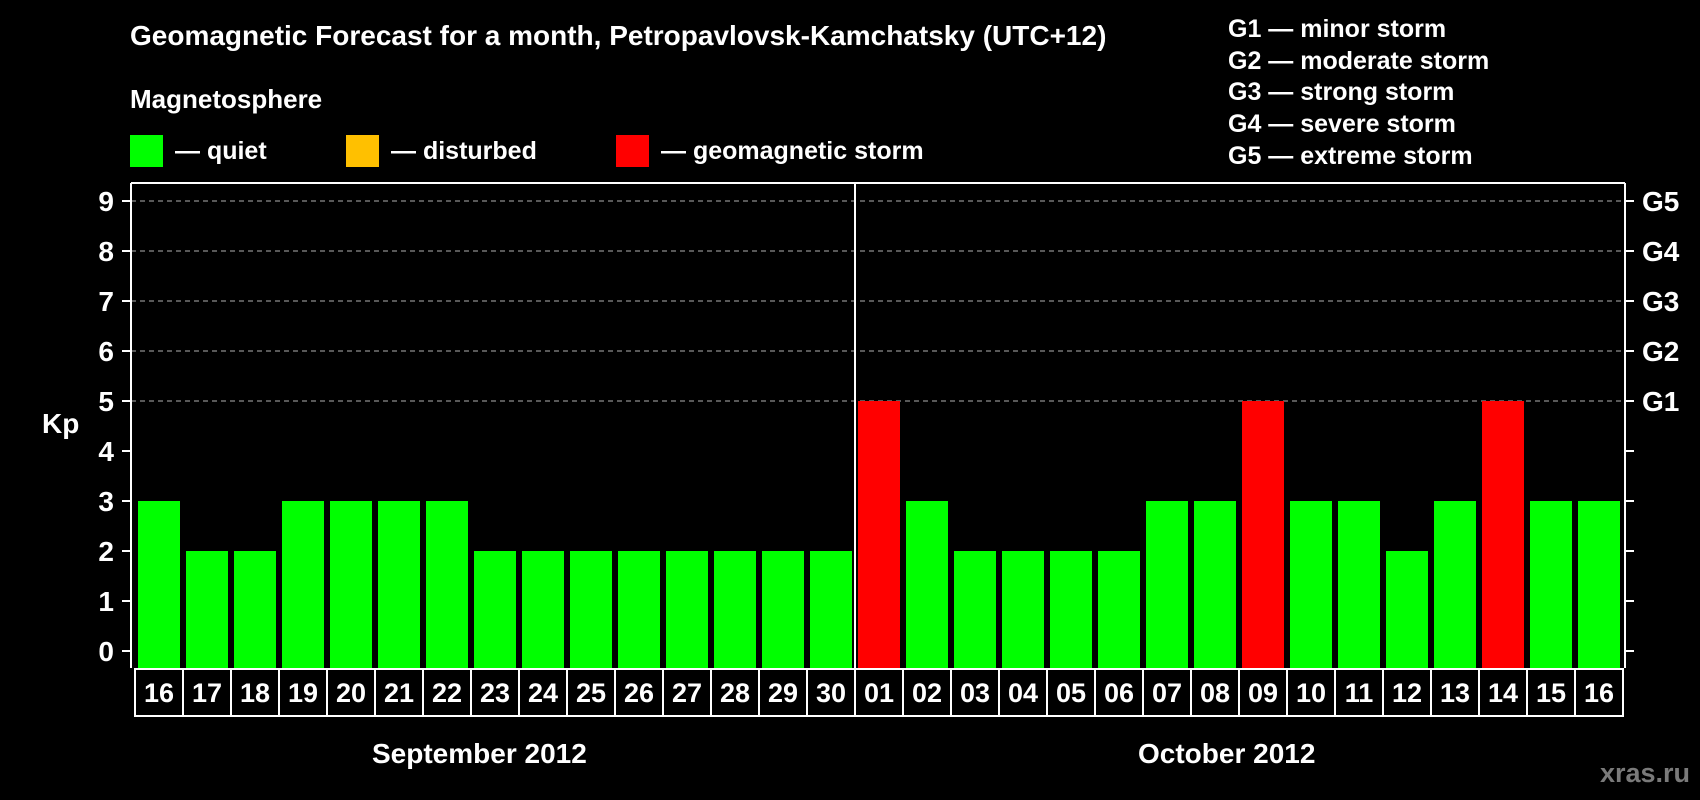 Image resolution: width=1700 pixels, height=800 pixels. I want to click on date-label: 05, so click(1071, 693).